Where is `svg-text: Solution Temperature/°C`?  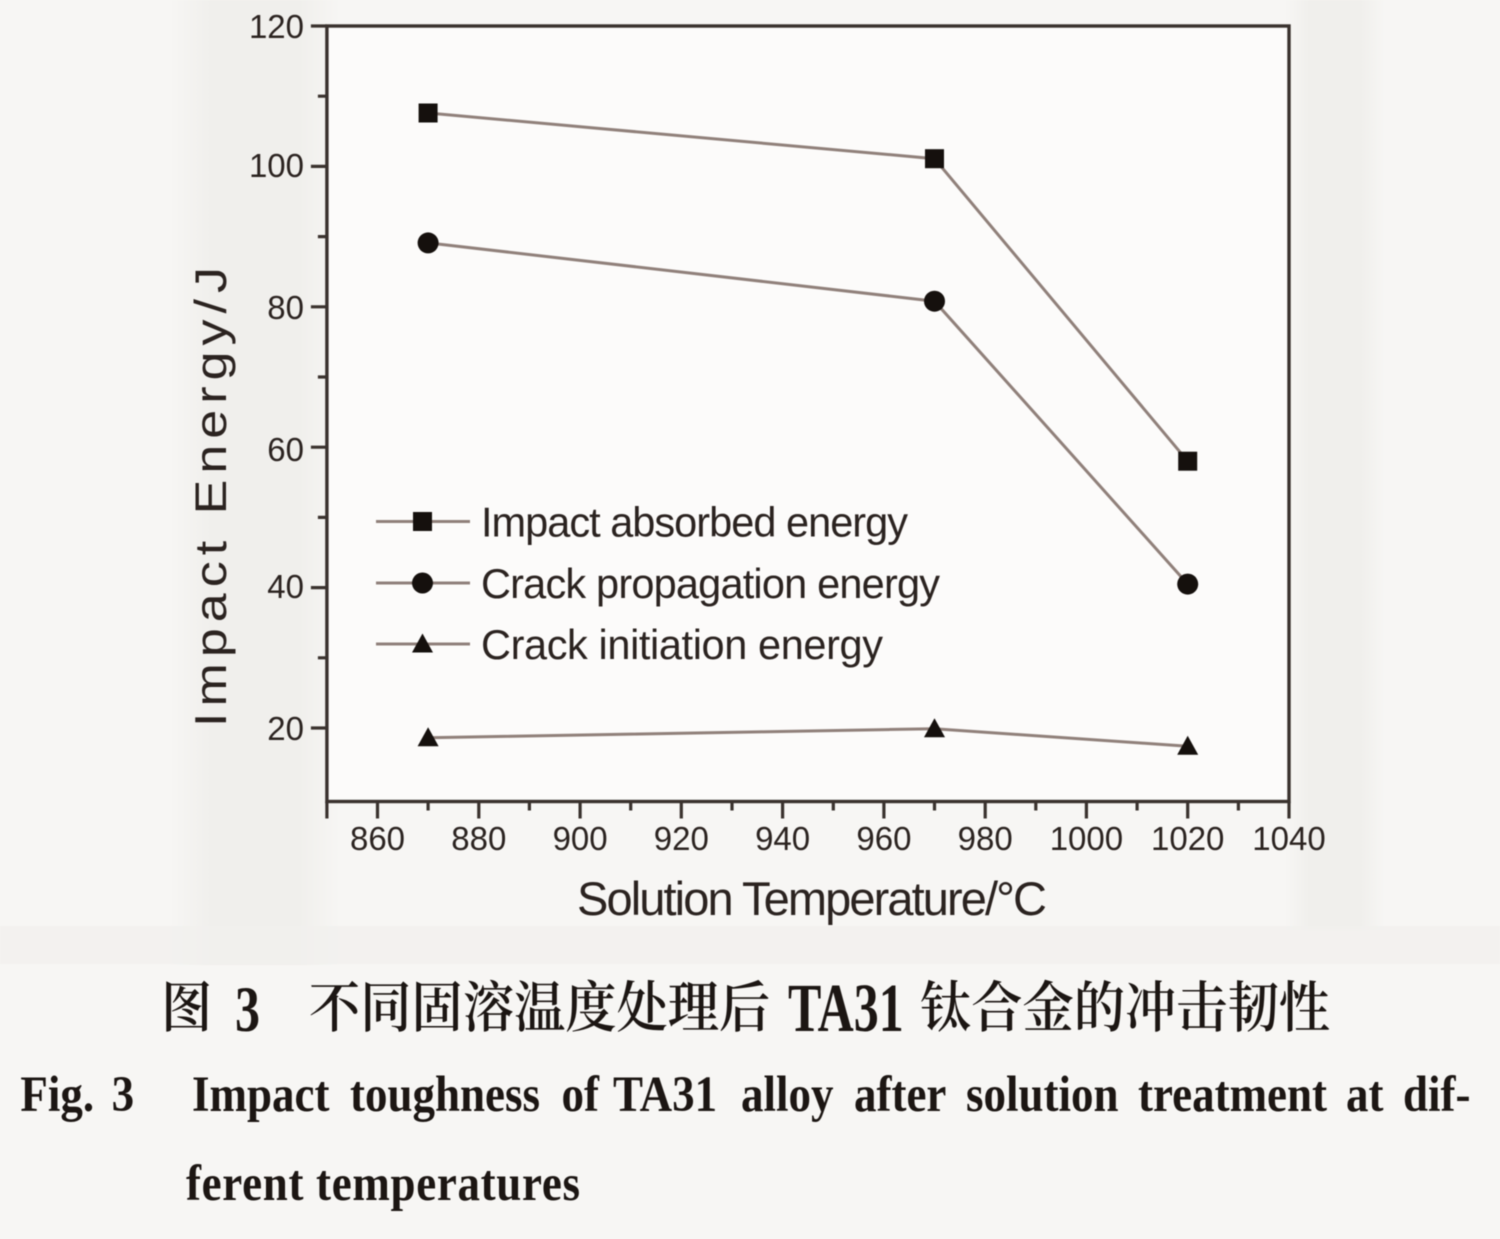 svg-text: Solution Temperature/°C is located at coordinates (812, 898).